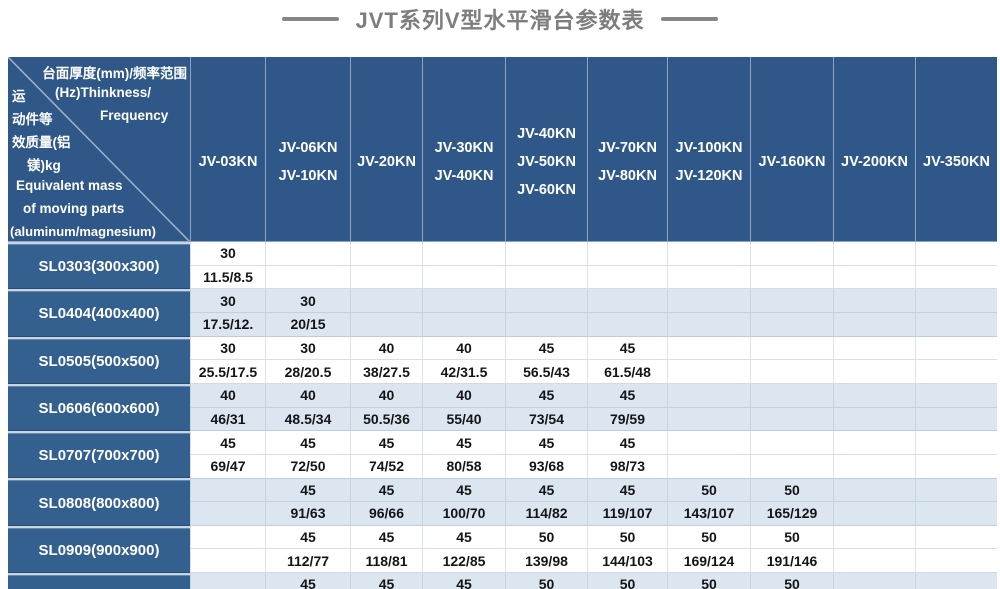 The width and height of the screenshot is (1000, 589). Describe the element at coordinates (44, 165) in the screenshot. I see `corner-text: 镁)kg` at that location.